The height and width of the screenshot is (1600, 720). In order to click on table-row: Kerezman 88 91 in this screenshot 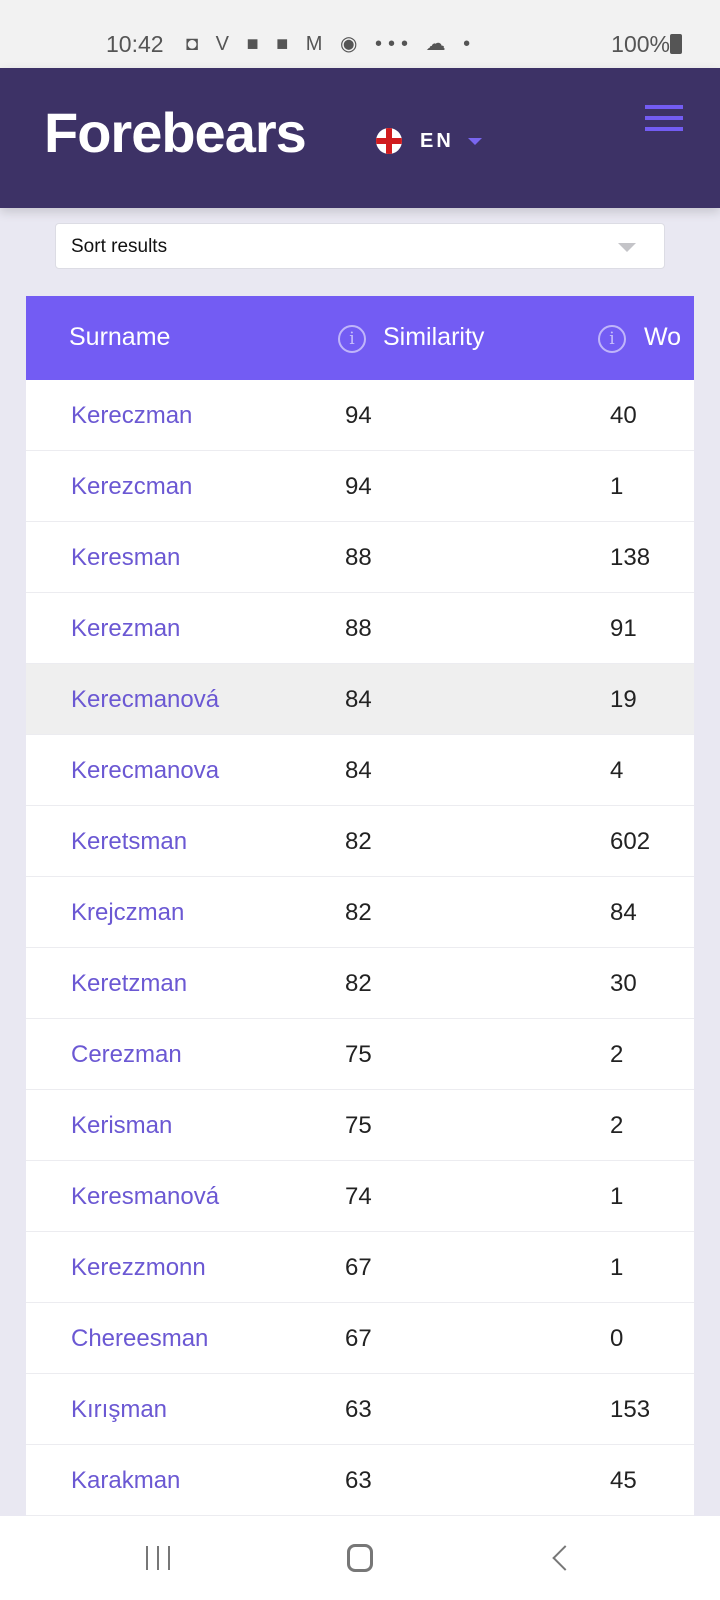, I will do `click(360, 628)`.